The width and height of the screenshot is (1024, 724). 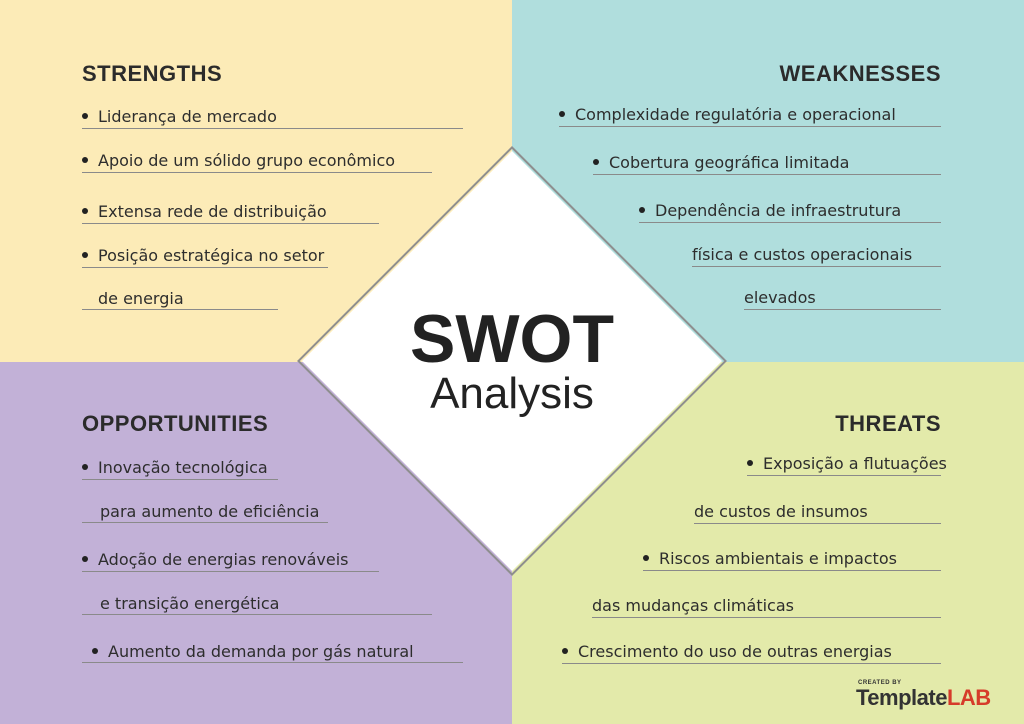 What do you see at coordinates (817, 512) in the screenshot?
I see `threats-item-continuation: de custos de insumos` at bounding box center [817, 512].